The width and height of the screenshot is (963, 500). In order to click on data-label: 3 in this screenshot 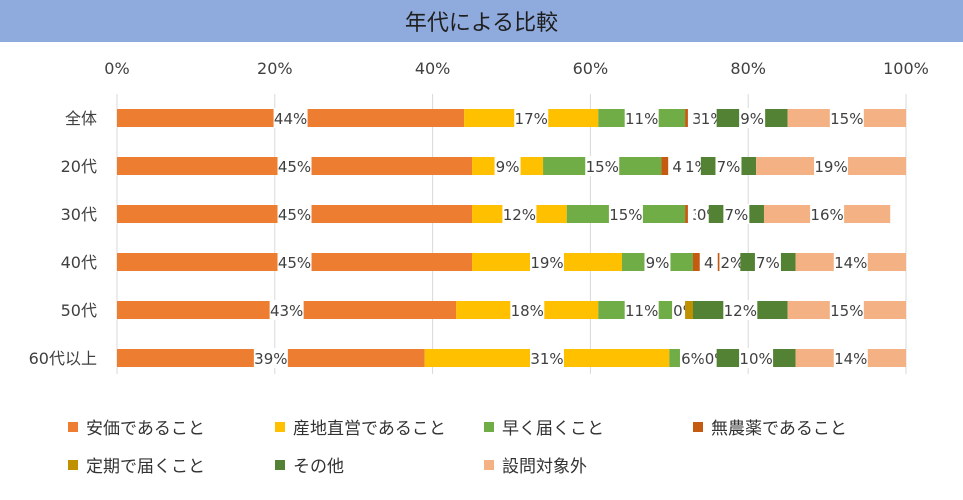, I will do `click(697, 119)`.